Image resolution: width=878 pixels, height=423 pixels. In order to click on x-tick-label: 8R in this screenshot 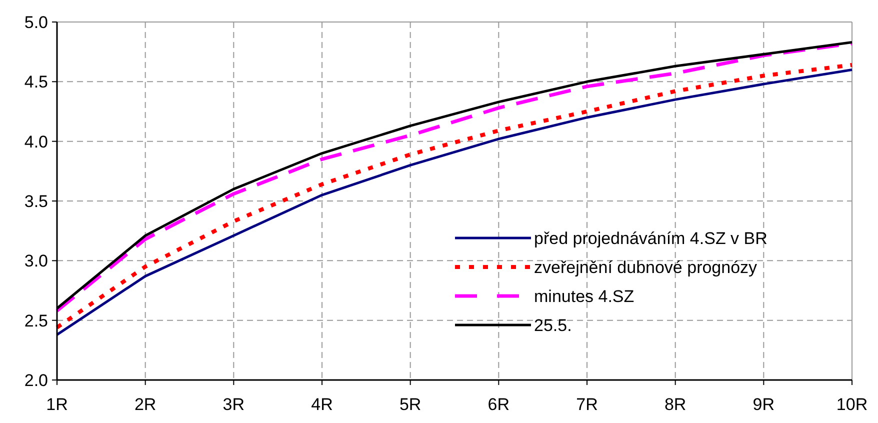, I will do `click(675, 404)`.